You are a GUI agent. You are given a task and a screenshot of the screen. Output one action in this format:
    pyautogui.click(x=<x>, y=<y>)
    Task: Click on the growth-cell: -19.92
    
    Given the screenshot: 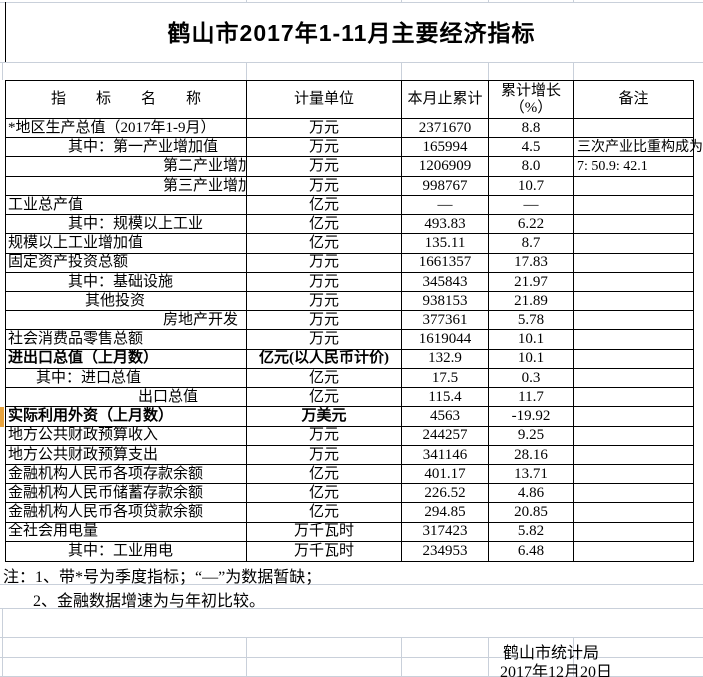 What is the action you would take?
    pyautogui.click(x=531, y=417)
    